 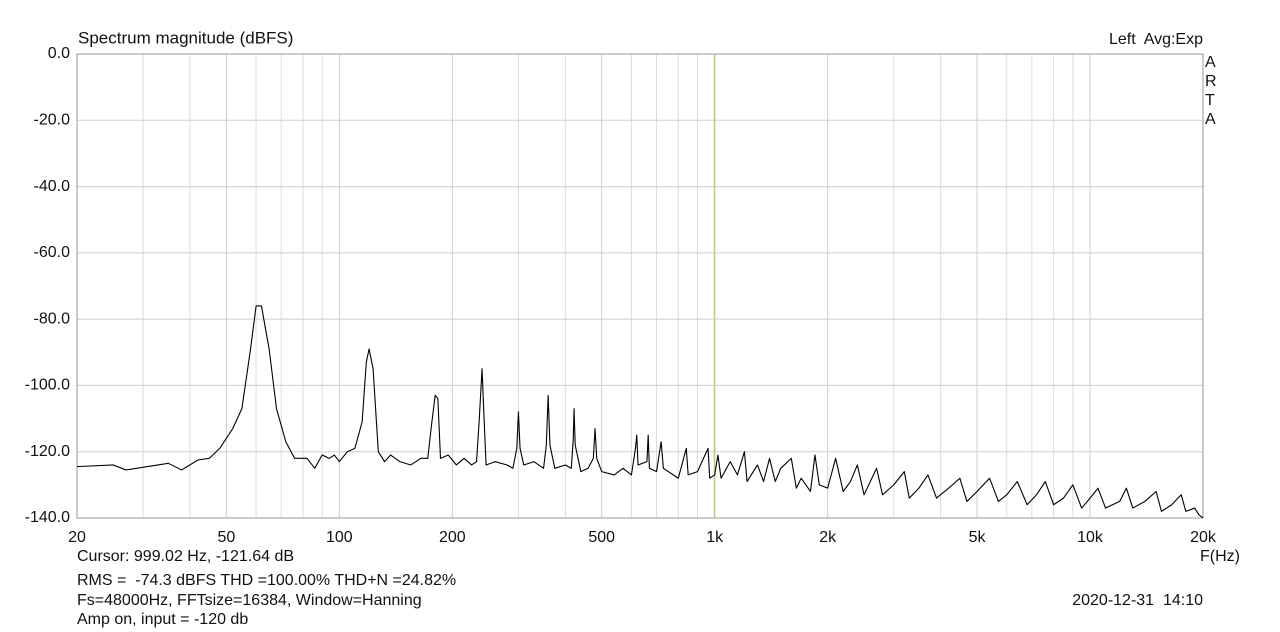 I want to click on x-tick-label: 50, so click(x=226, y=537).